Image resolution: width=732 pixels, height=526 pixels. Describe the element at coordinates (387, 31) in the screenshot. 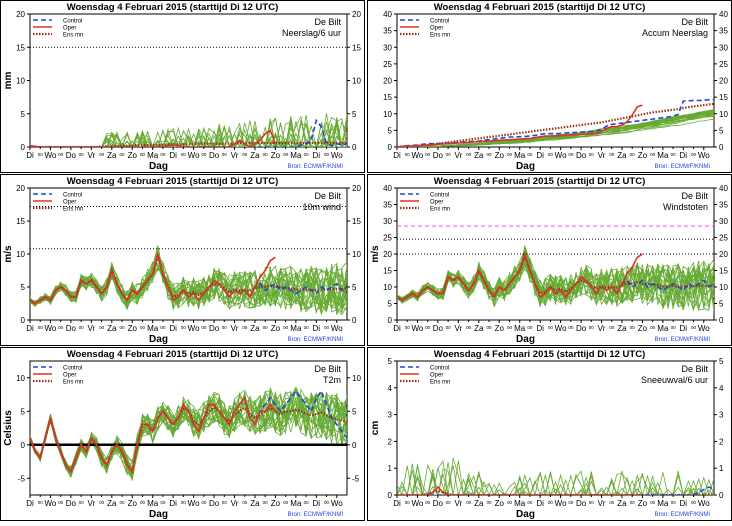

I see `y-tick-label-left: 35` at that location.